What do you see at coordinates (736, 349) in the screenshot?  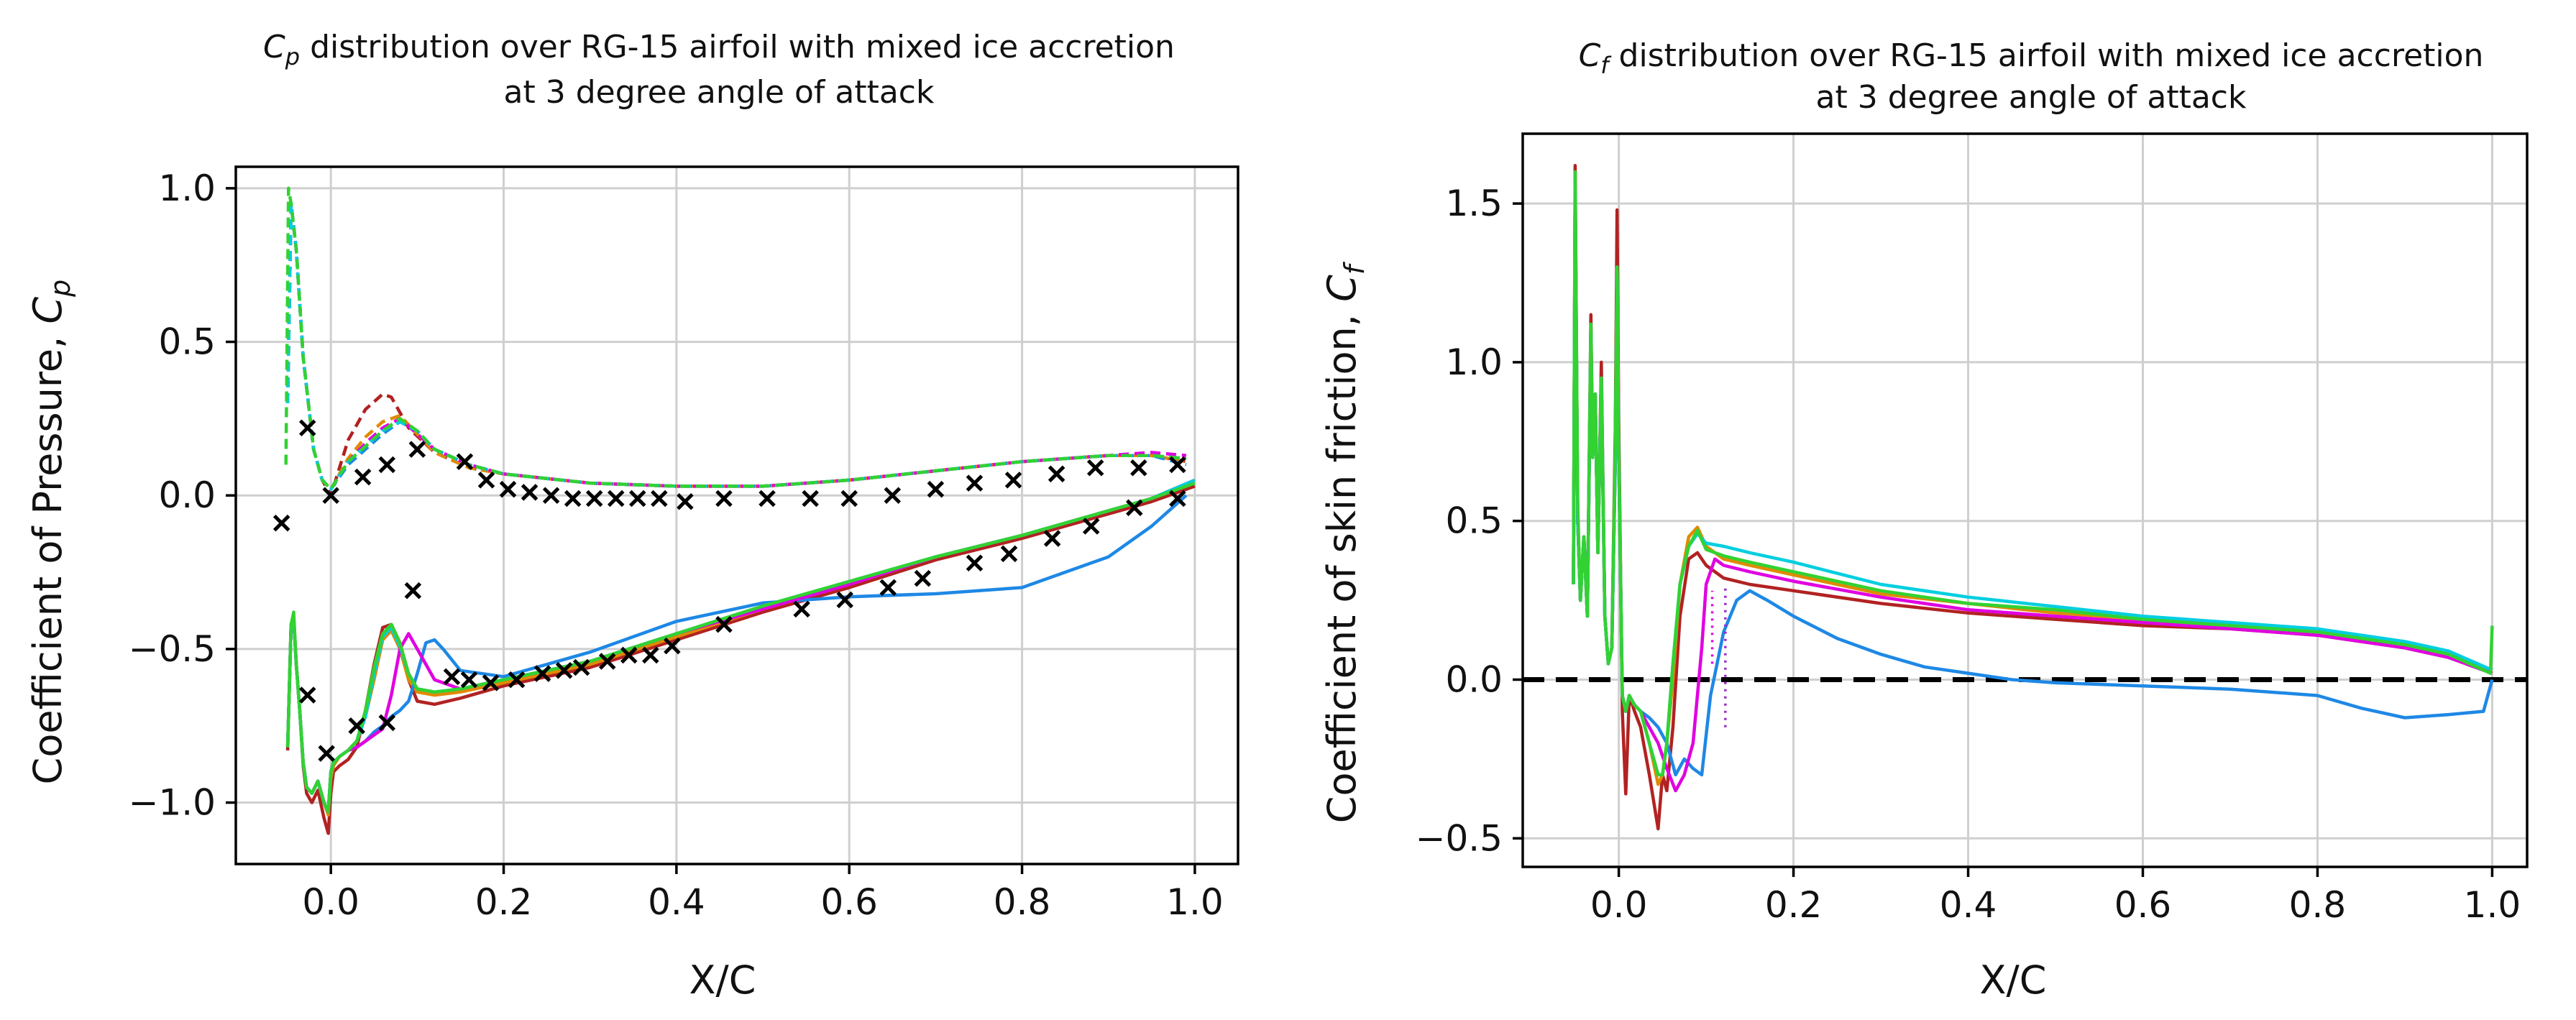 I see `series-upper-red` at bounding box center [736, 349].